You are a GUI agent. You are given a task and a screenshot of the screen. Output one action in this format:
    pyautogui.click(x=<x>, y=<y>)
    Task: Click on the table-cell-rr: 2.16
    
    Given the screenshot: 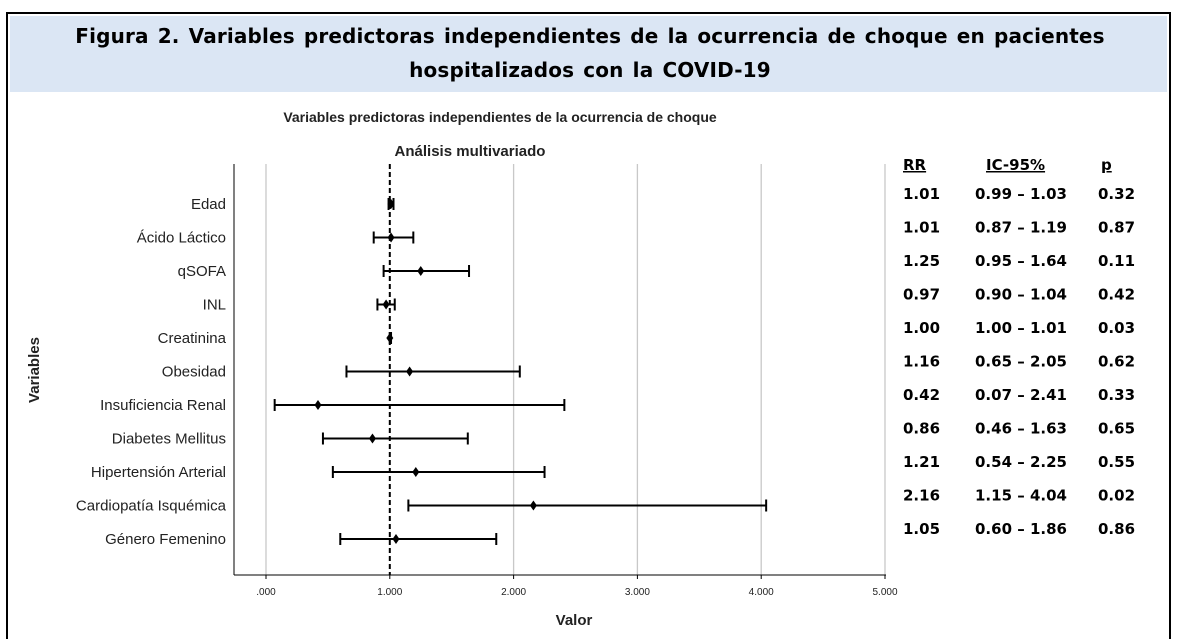 What is the action you would take?
    pyautogui.click(x=921, y=496)
    